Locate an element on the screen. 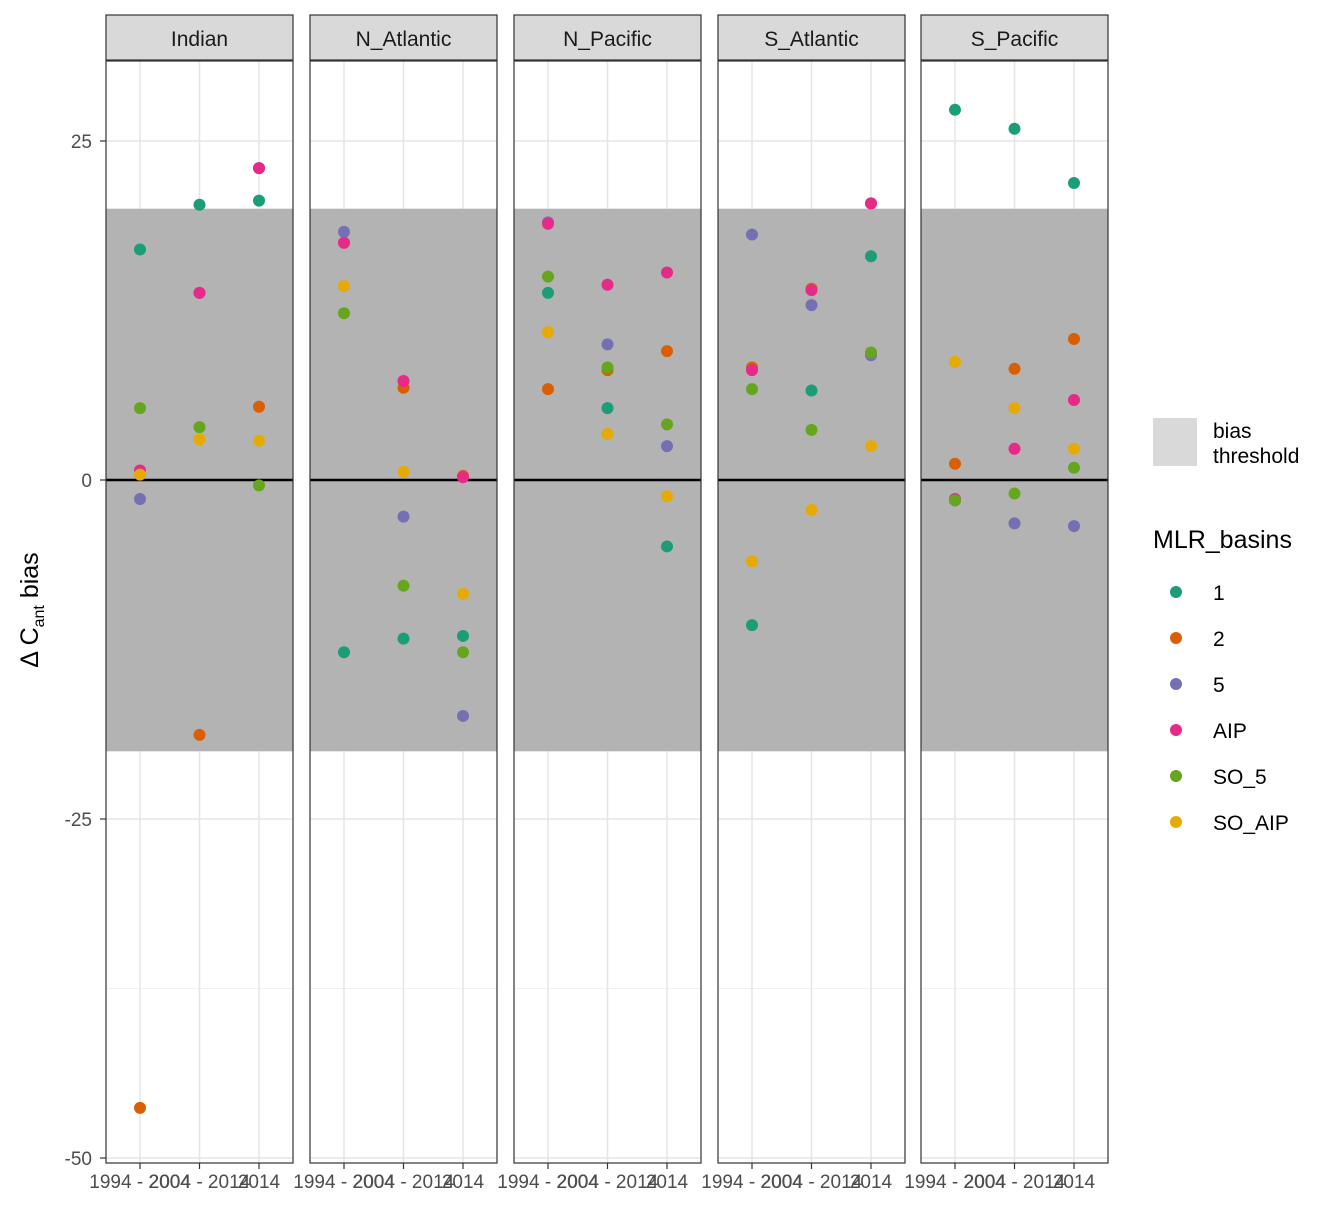  legend-label-aip: AIP is located at coordinates (1230, 731).